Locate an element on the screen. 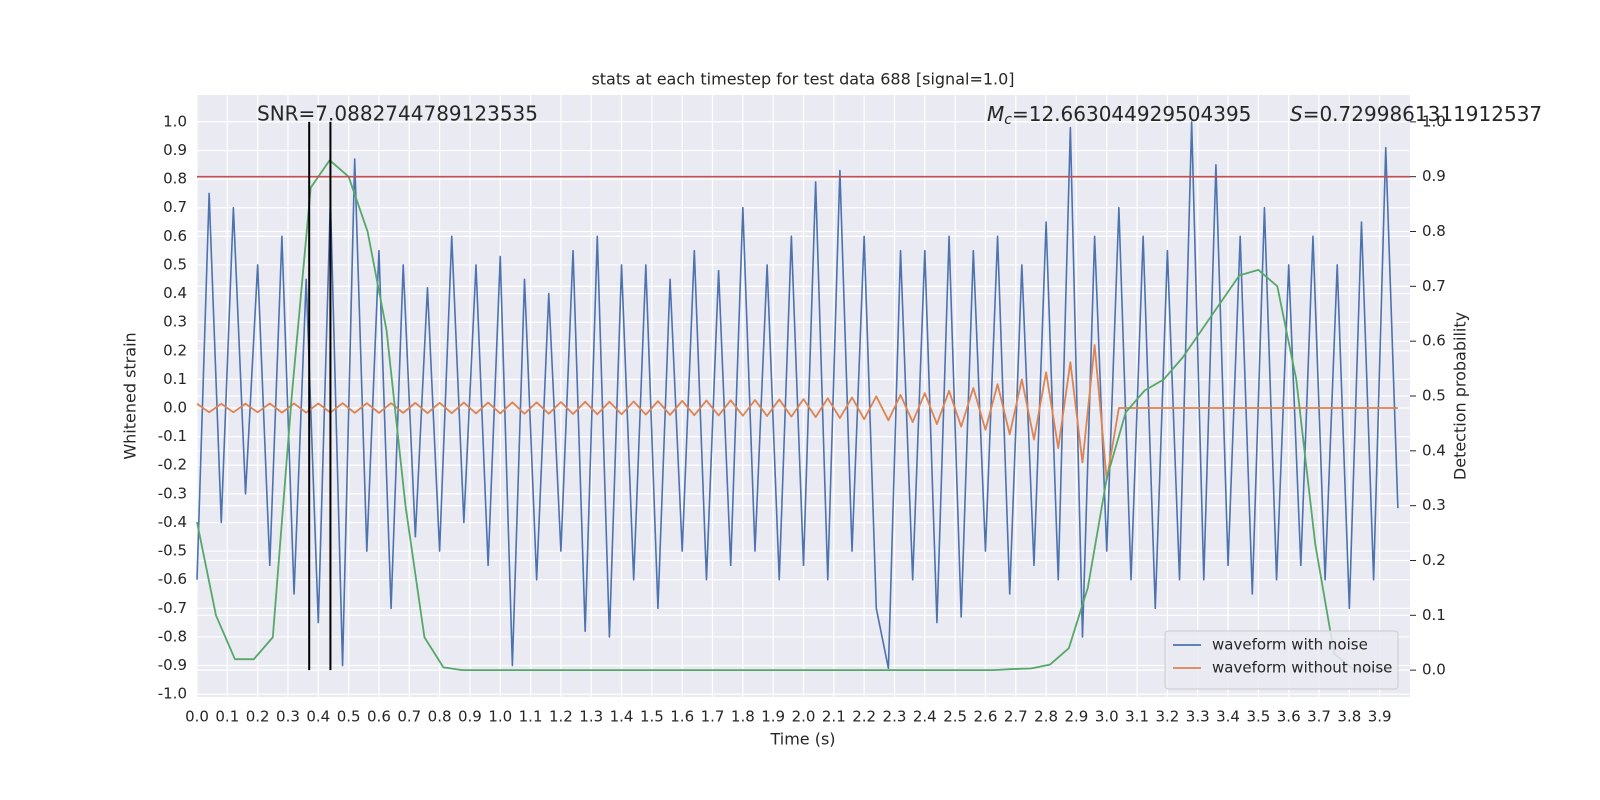 The image size is (1600, 800). y-tick-label: 1.0 is located at coordinates (175, 121).